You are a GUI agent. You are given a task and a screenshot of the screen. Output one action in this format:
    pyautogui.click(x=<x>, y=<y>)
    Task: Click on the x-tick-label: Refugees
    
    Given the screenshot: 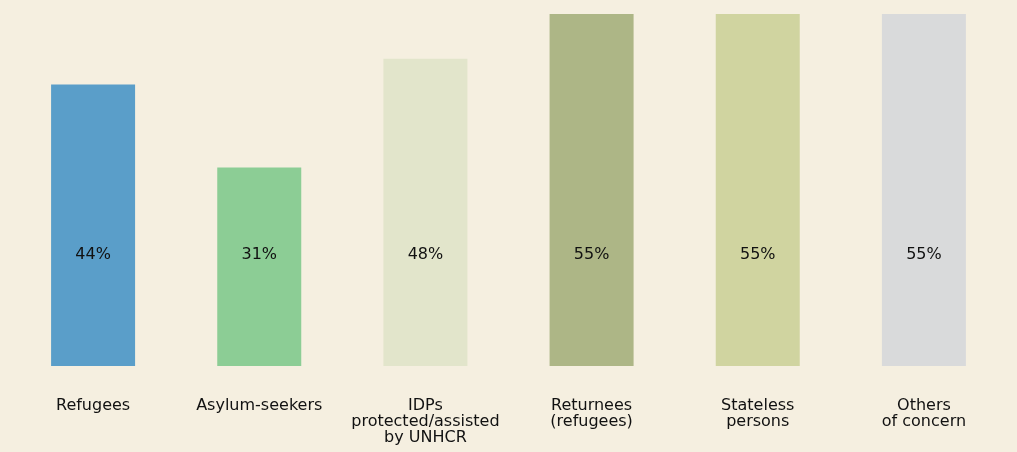 What is the action you would take?
    pyautogui.click(x=93, y=404)
    